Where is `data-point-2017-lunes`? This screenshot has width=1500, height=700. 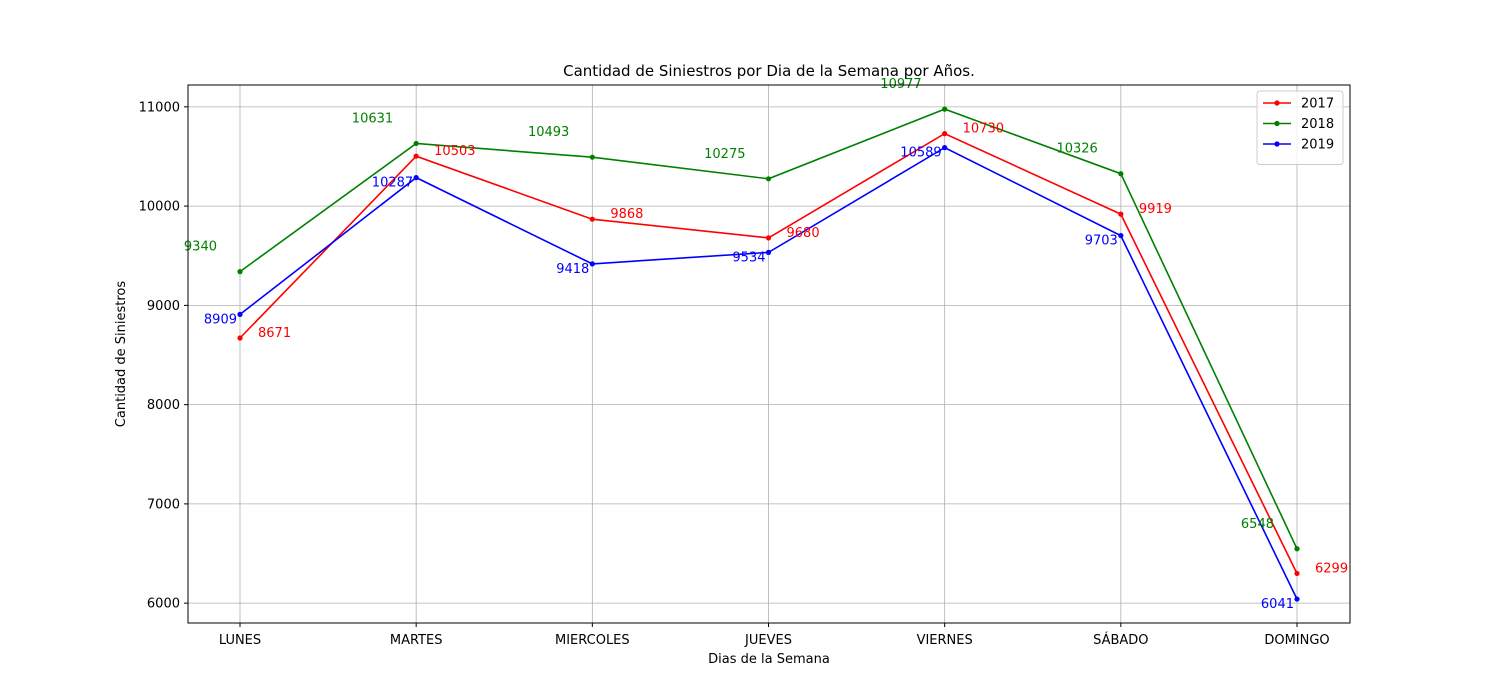
data-point-2017-lunes is located at coordinates (240, 338).